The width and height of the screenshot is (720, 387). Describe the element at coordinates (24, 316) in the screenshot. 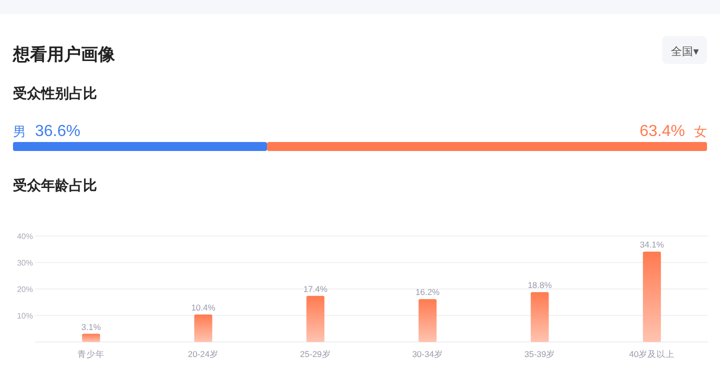

I see `y-tick-label: 10%` at that location.